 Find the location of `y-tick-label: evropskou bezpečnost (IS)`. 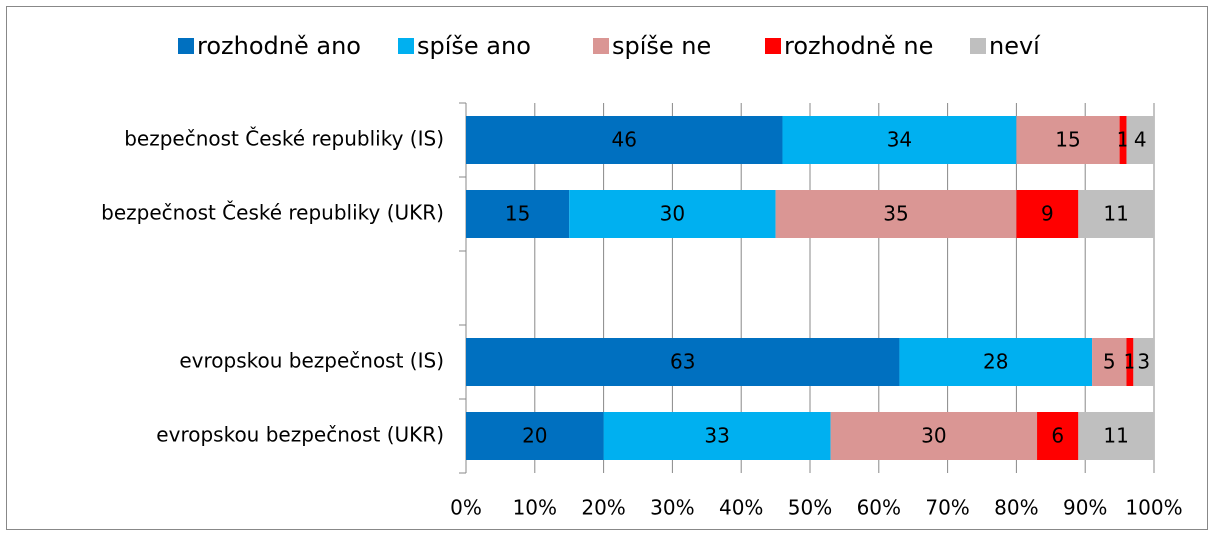

y-tick-label: evropskou bezpečnost (IS) is located at coordinates (311, 361).